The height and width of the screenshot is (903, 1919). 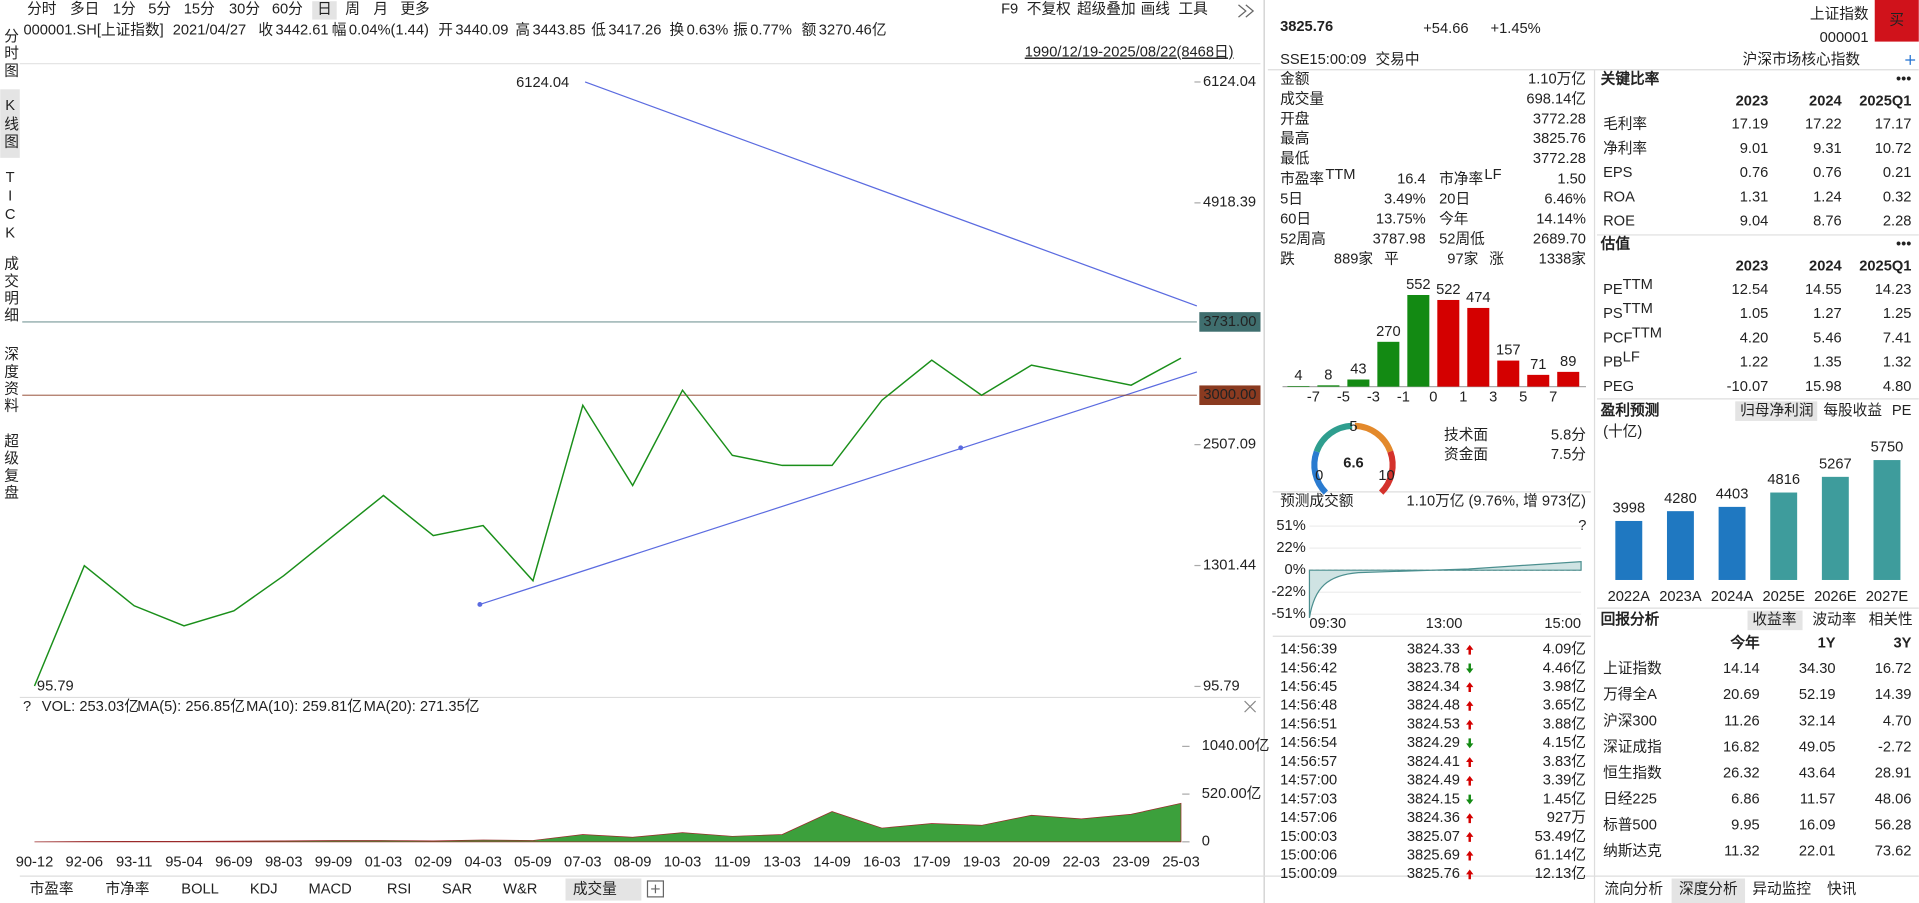 I want to click on period-tab: 月, so click(x=380, y=10).